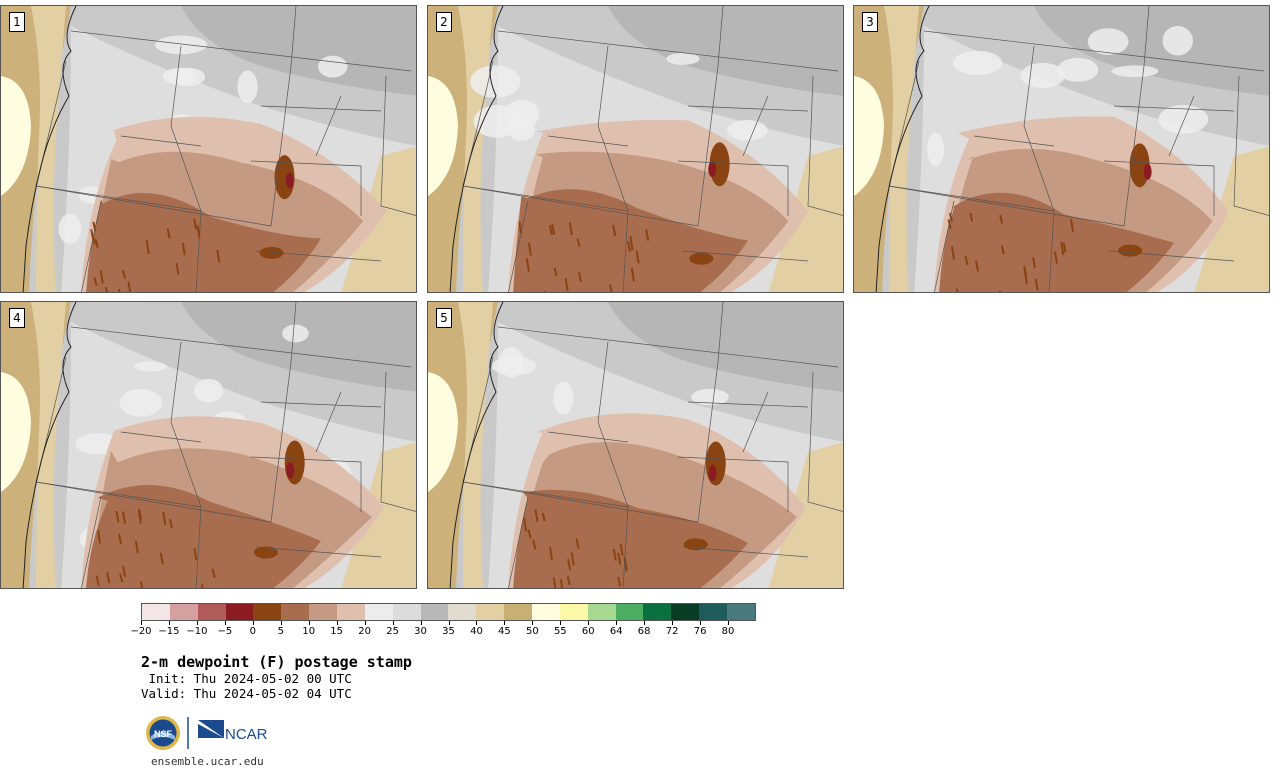 This screenshot has width=1280, height=773. I want to click on colorbar-tick-label: 10, so click(309, 631).